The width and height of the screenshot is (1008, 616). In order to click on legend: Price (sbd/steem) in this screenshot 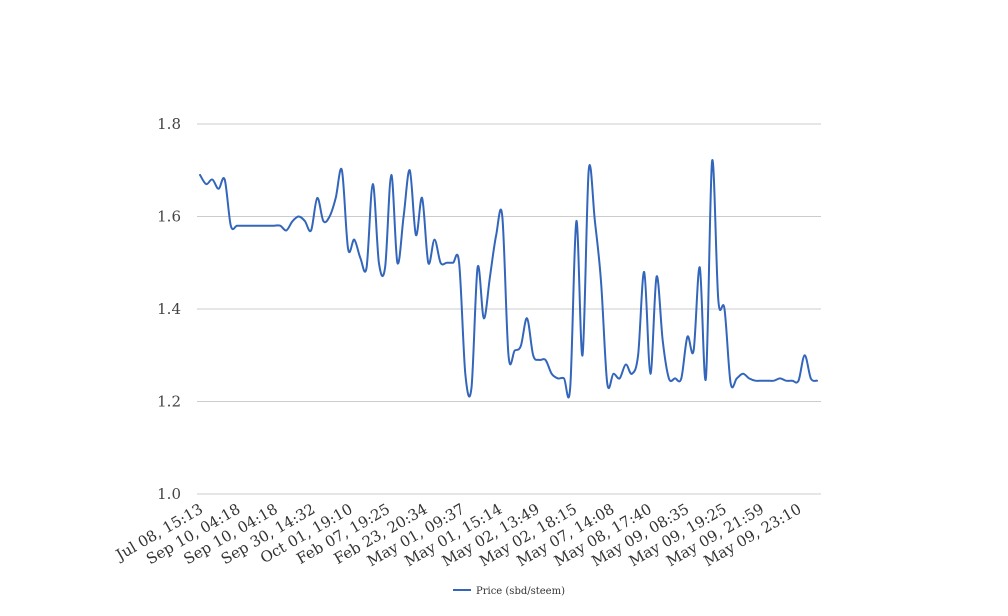, I will do `click(509, 591)`.